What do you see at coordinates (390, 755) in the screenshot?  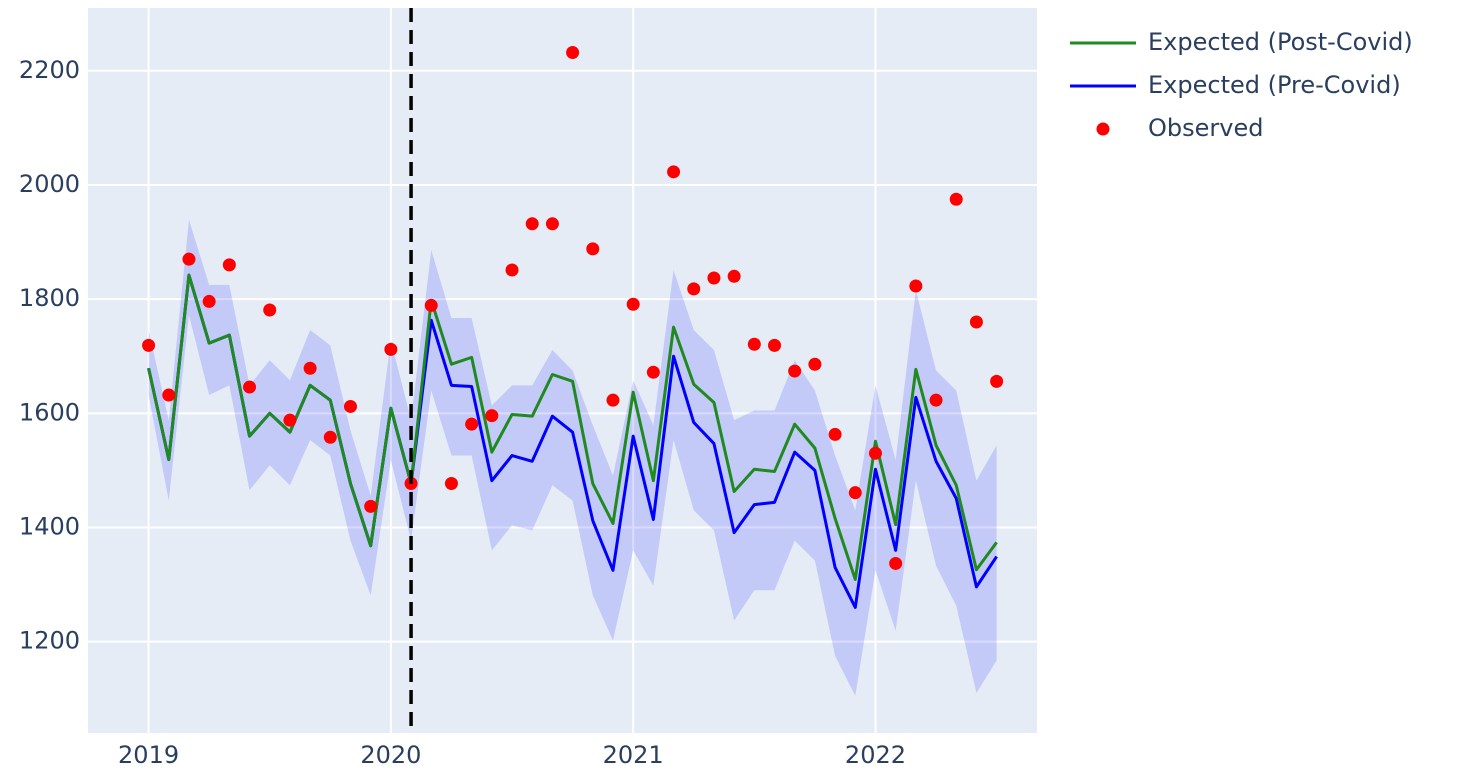 I see `x-tick-label: 2020` at bounding box center [390, 755].